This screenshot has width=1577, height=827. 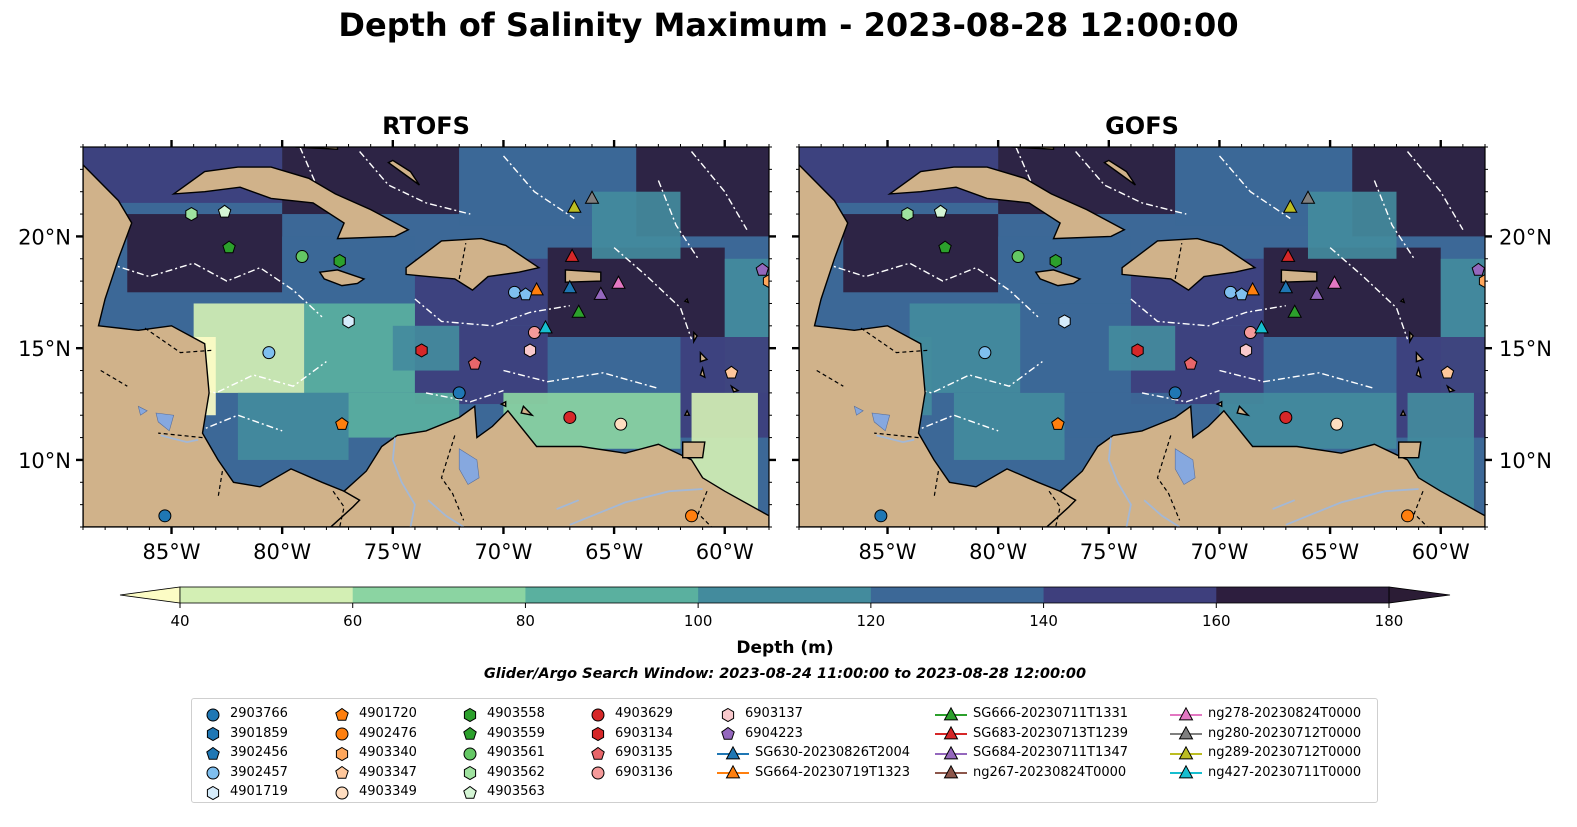 What do you see at coordinates (388, 791) in the screenshot?
I see `legend-label: 4903349` at bounding box center [388, 791].